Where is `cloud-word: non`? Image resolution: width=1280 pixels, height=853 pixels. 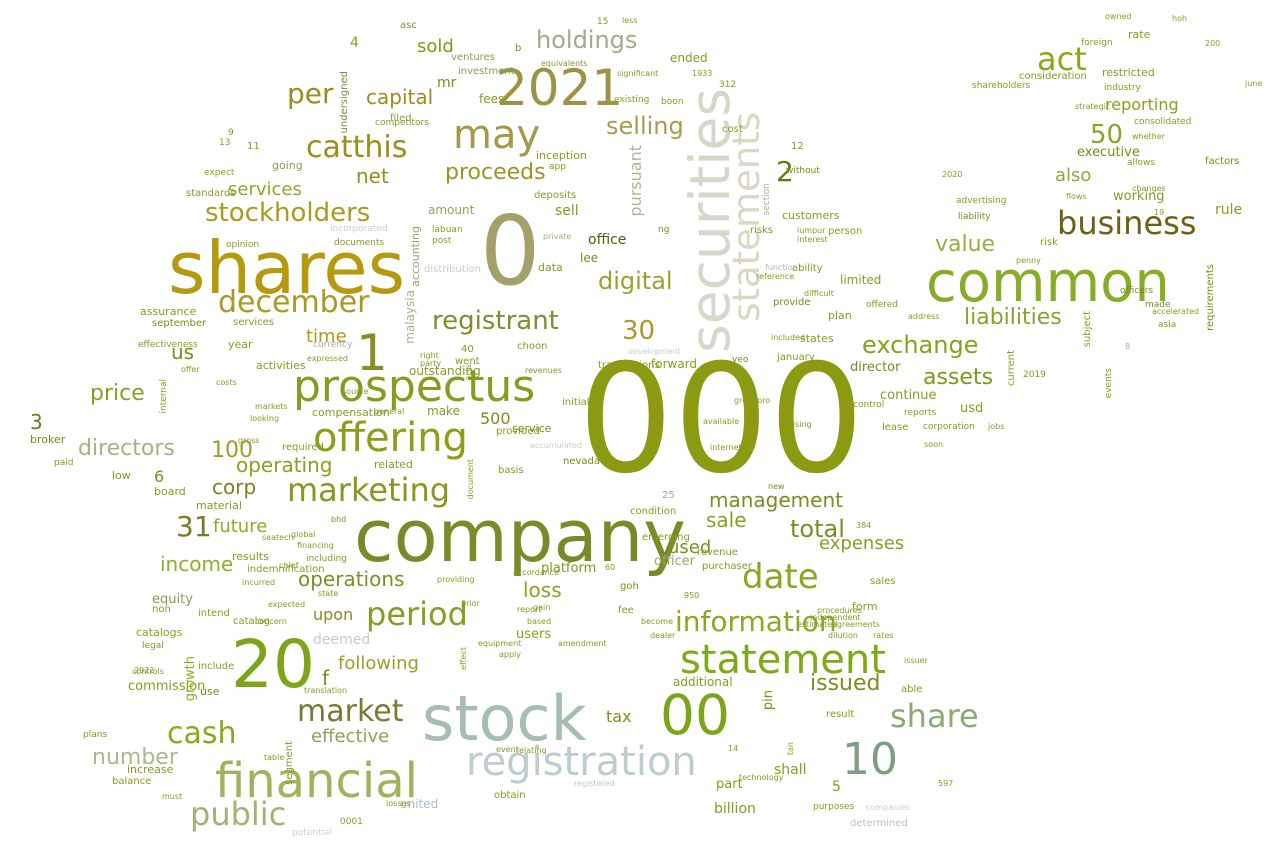
cloud-word: non is located at coordinates (161, 609).